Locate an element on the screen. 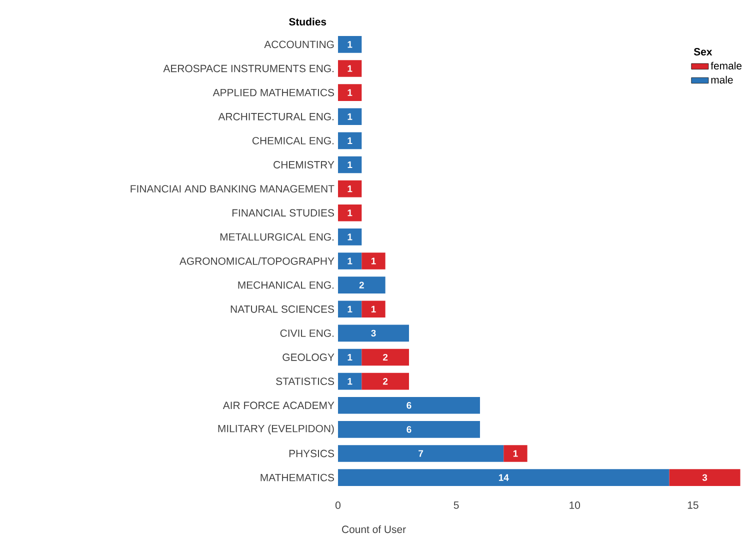 The image size is (755, 547). y-tick-label: AIR FORCE ACADEMY is located at coordinates (278, 406).